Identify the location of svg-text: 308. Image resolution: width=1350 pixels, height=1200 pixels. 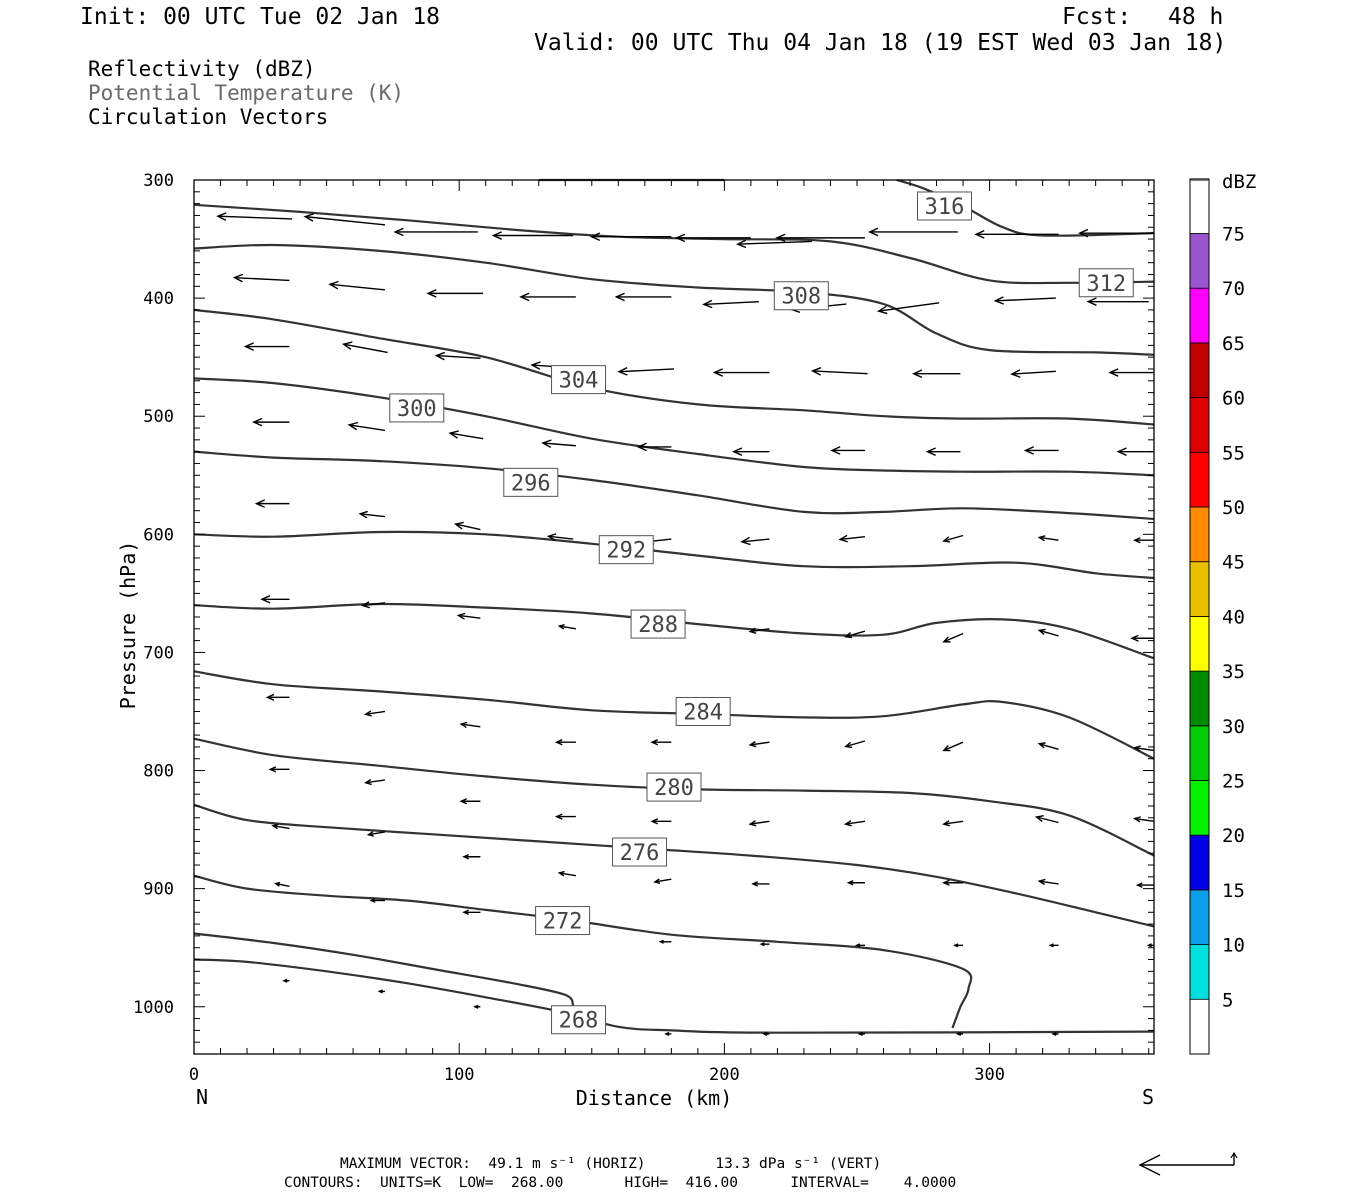
(801, 297).